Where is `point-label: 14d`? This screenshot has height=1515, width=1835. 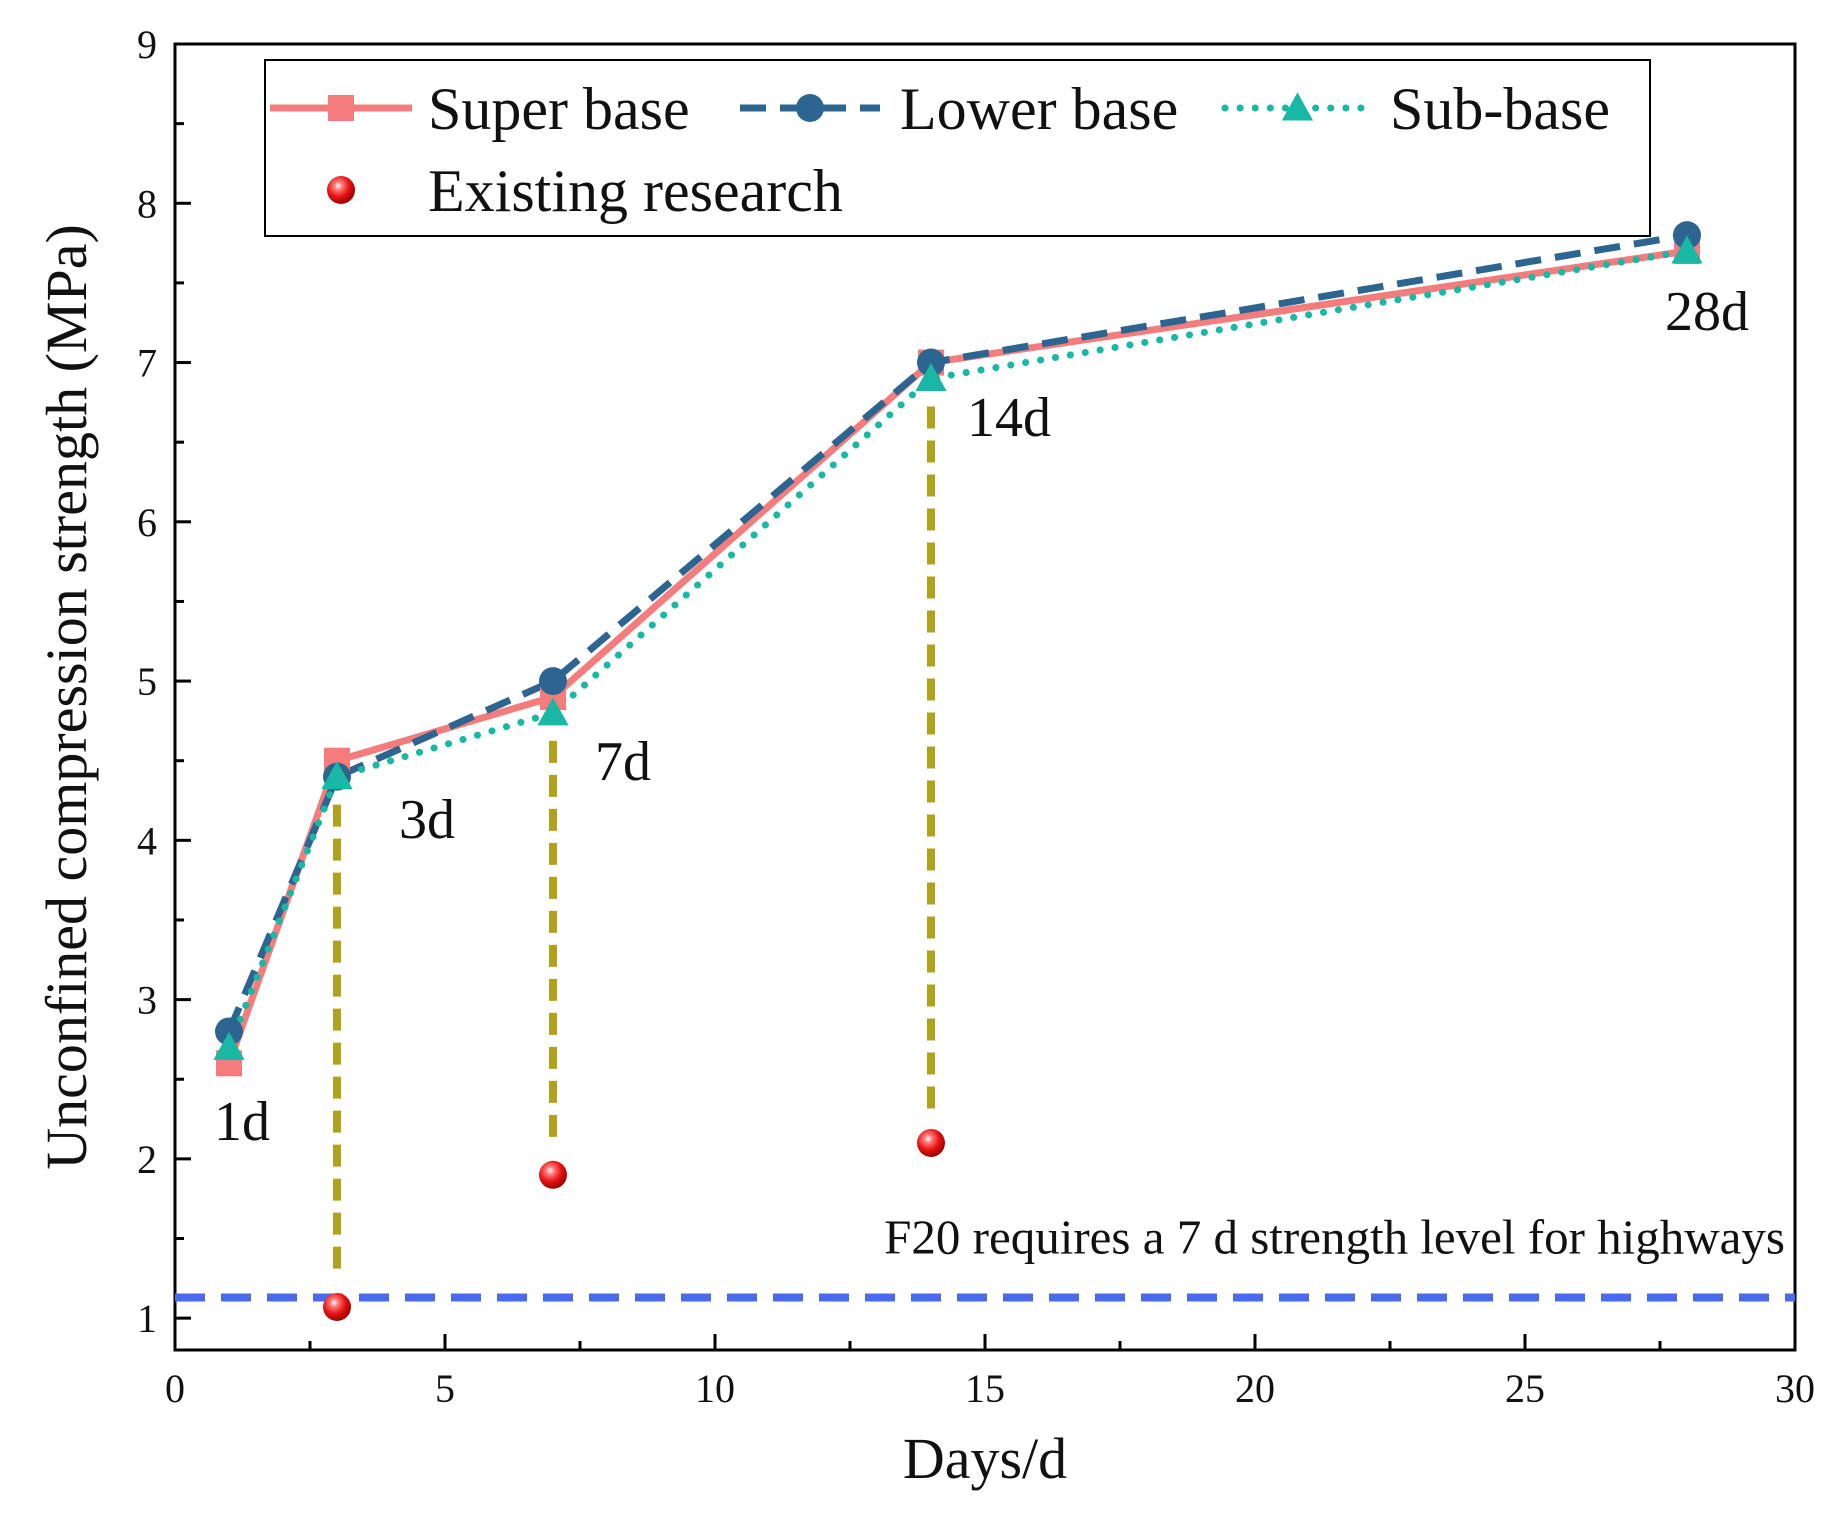 point-label: 14d is located at coordinates (1009, 418).